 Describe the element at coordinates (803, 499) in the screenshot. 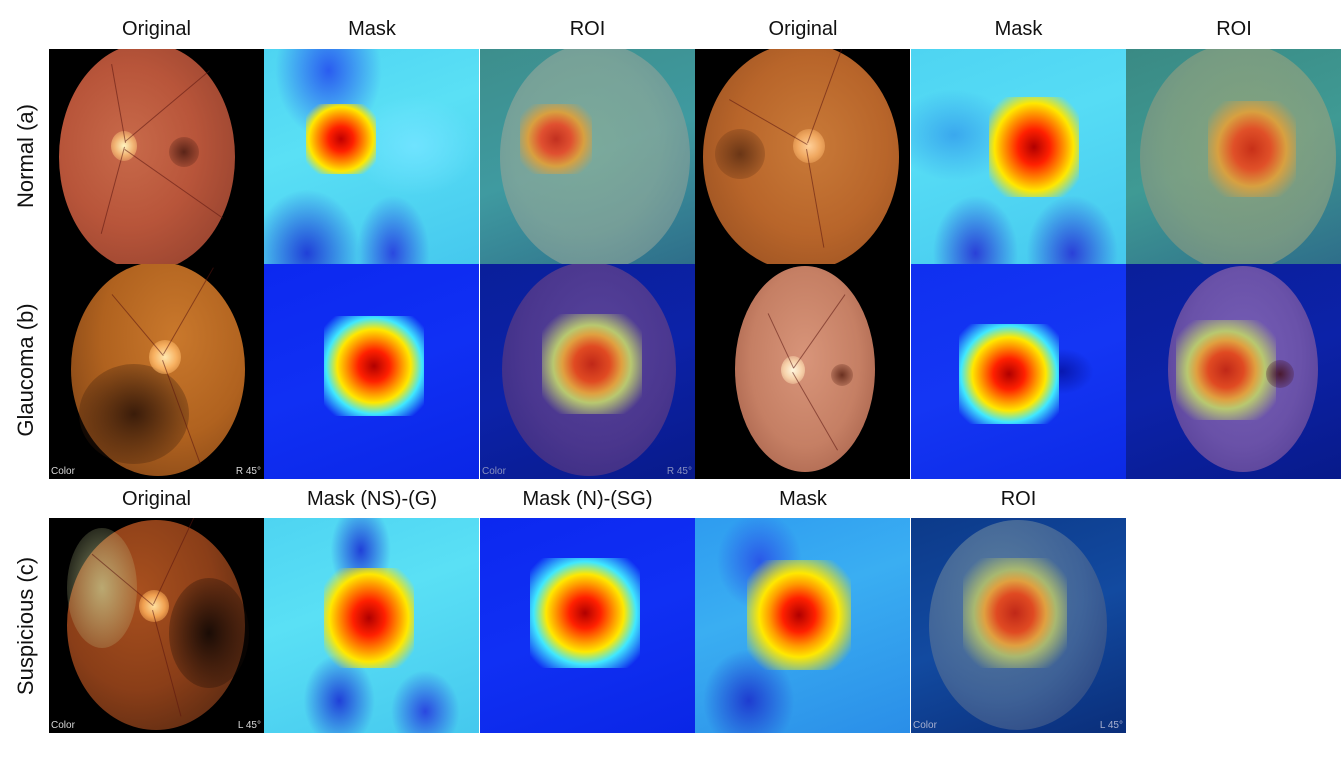

I see `header-bottom-mask: Mask` at that location.